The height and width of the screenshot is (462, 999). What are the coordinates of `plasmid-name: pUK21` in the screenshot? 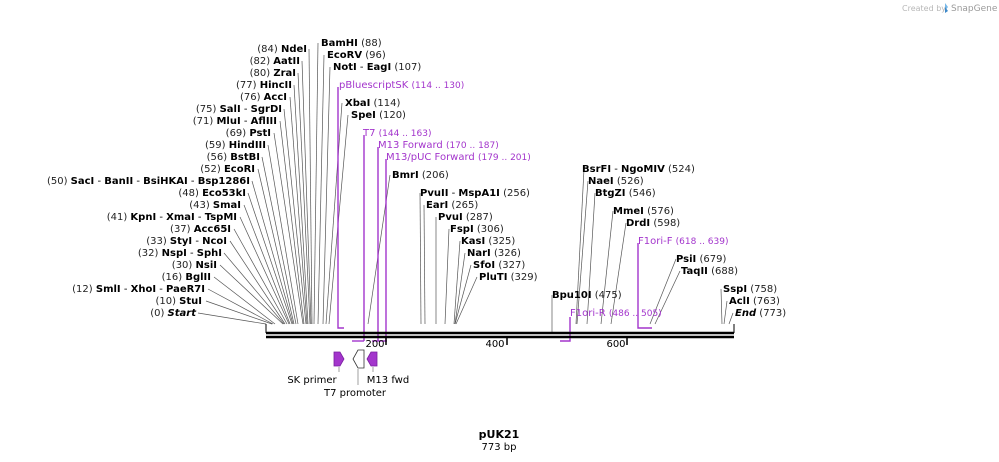 It's located at (499, 434).